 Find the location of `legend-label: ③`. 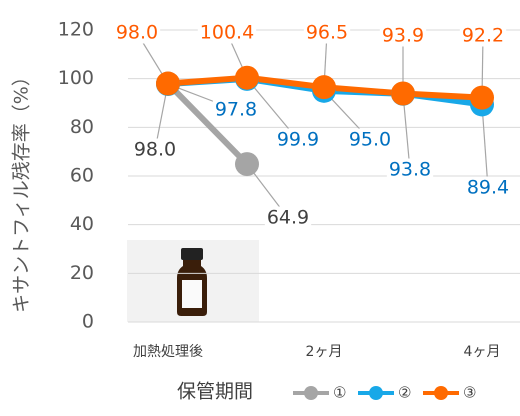

legend-label: ③ is located at coordinates (469, 393).